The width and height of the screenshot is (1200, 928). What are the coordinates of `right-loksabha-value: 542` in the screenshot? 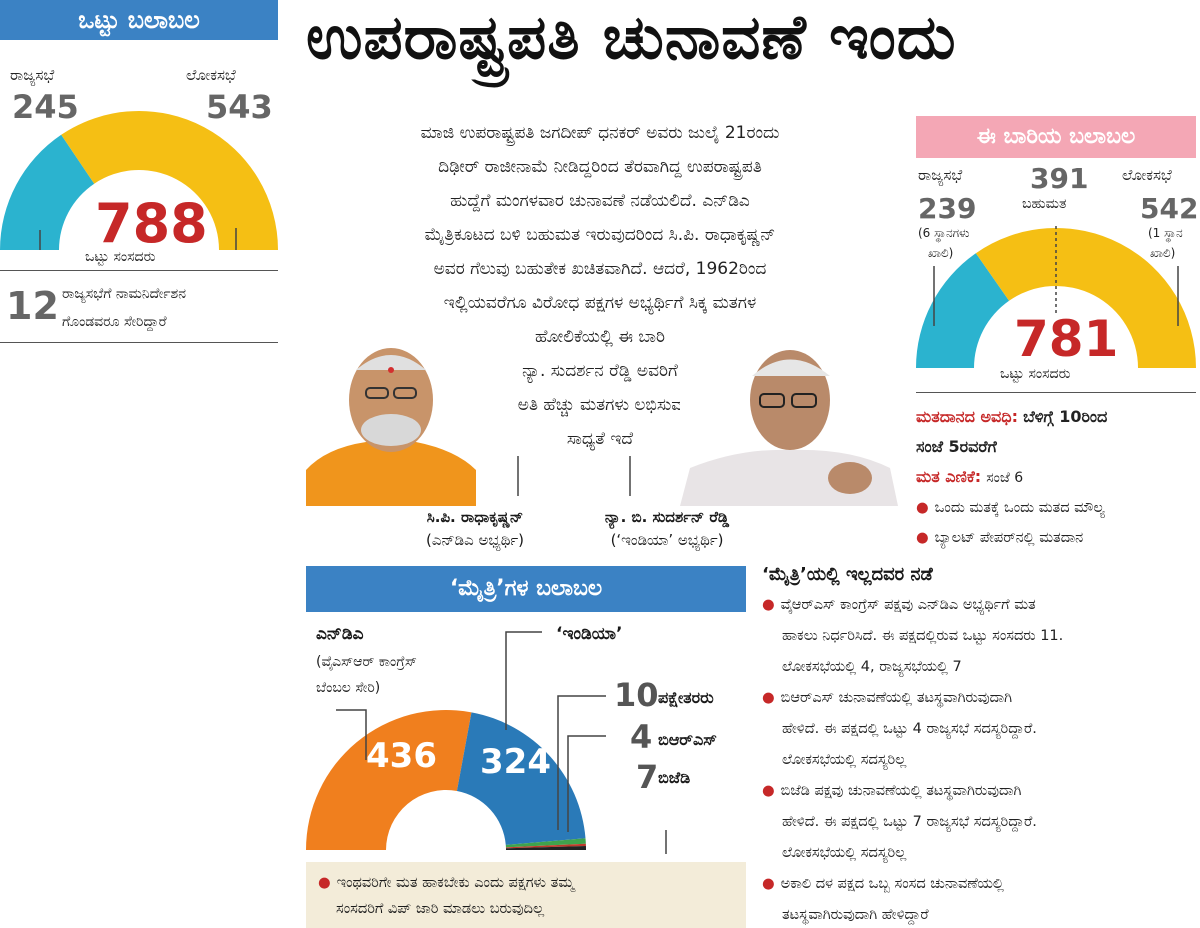 It's located at (1169, 208).